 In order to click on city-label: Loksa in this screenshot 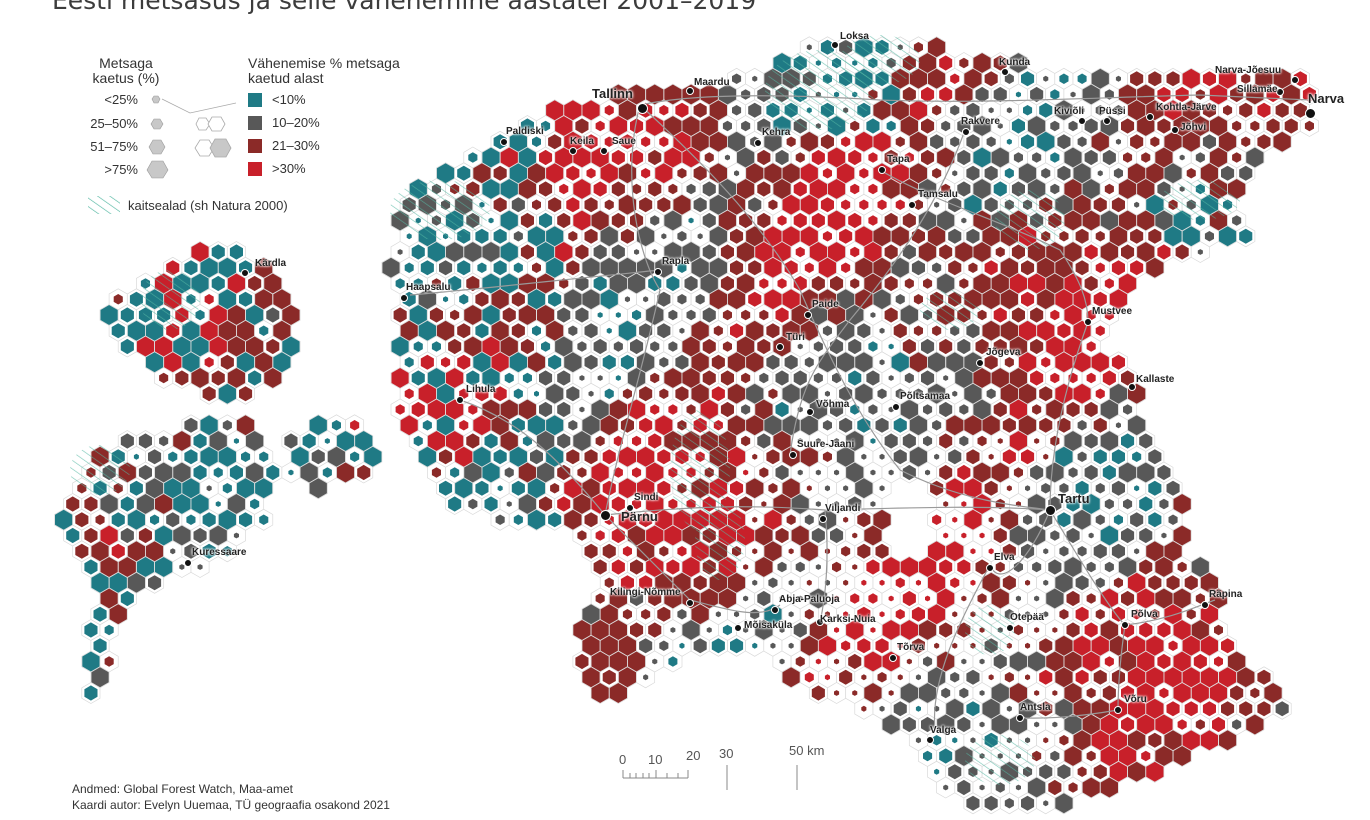, I will do `click(854, 36)`.